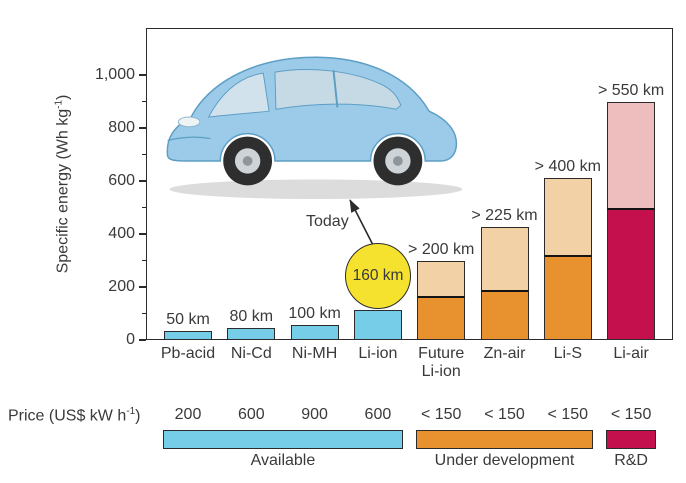  Describe the element at coordinates (441, 414) in the screenshot. I see `price-value-future-li-ion: < 150` at that location.